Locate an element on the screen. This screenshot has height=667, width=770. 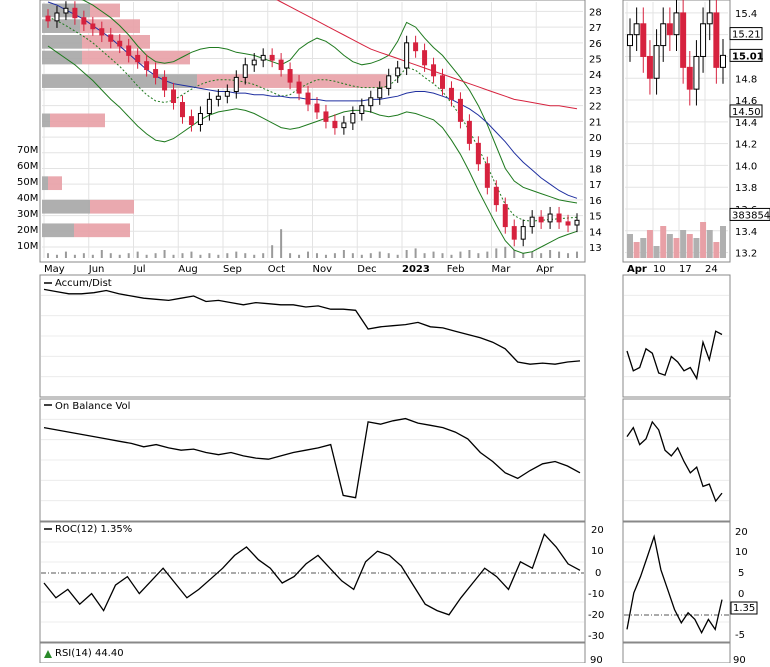
roc-tick-20: 20 is located at coordinates (597, 530).